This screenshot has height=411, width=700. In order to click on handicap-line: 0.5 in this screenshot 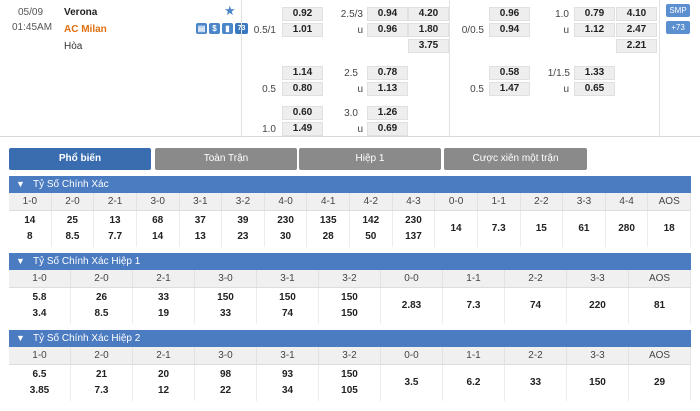, I will do `click(269, 89)`.